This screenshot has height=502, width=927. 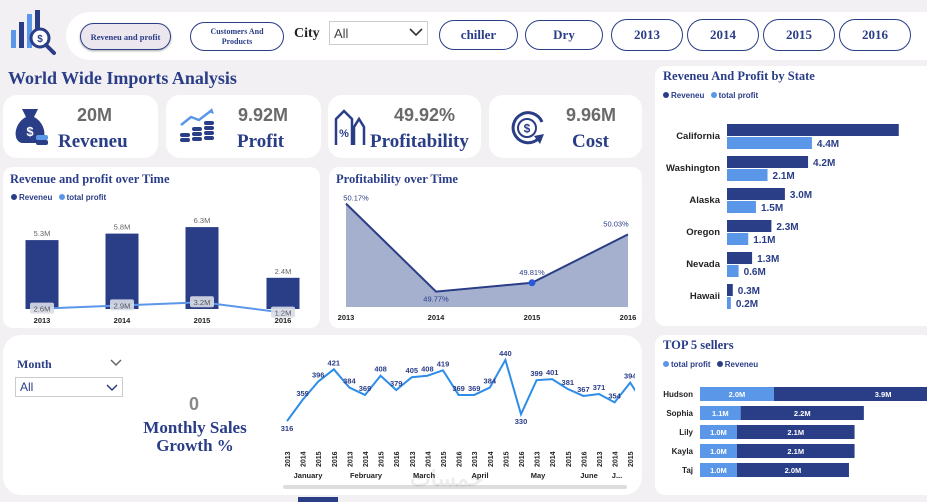 I want to click on revenue-label: 2.1M, so click(x=795, y=451).